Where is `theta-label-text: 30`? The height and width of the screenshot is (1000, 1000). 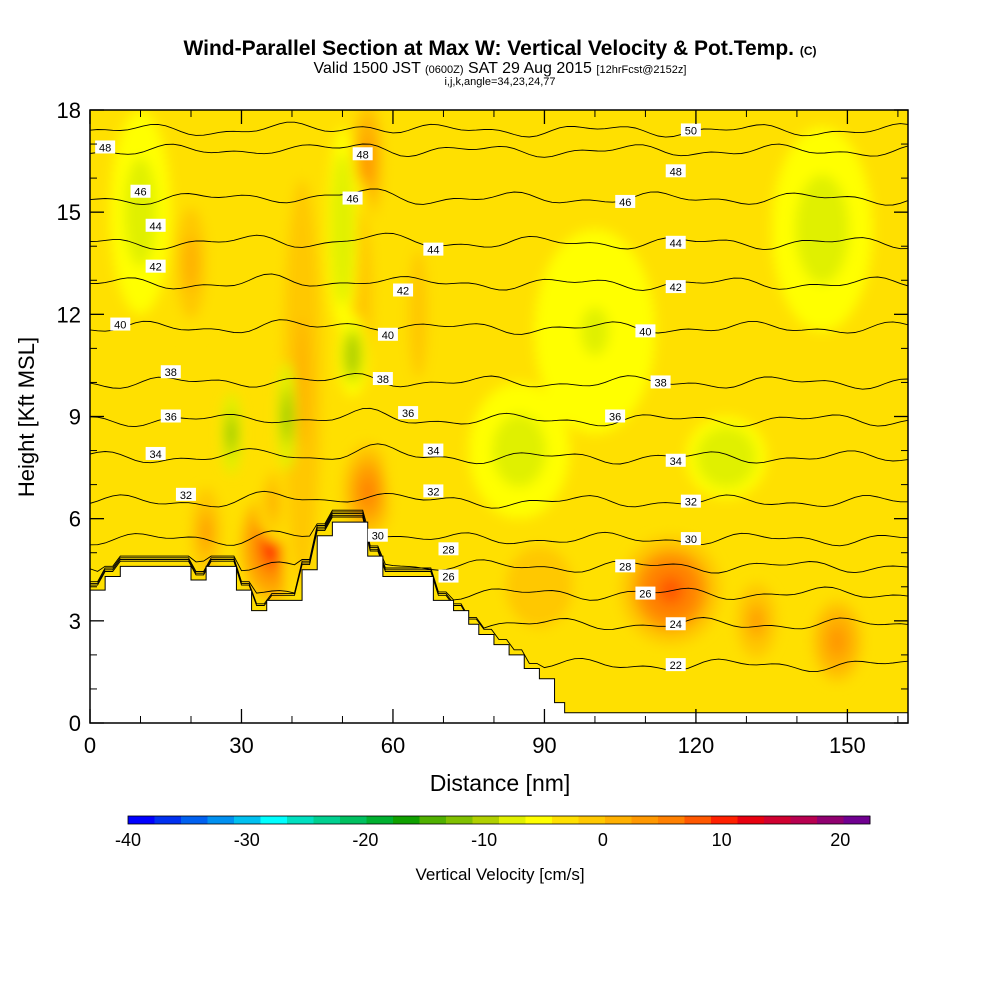 theta-label-text: 30 is located at coordinates (691, 540).